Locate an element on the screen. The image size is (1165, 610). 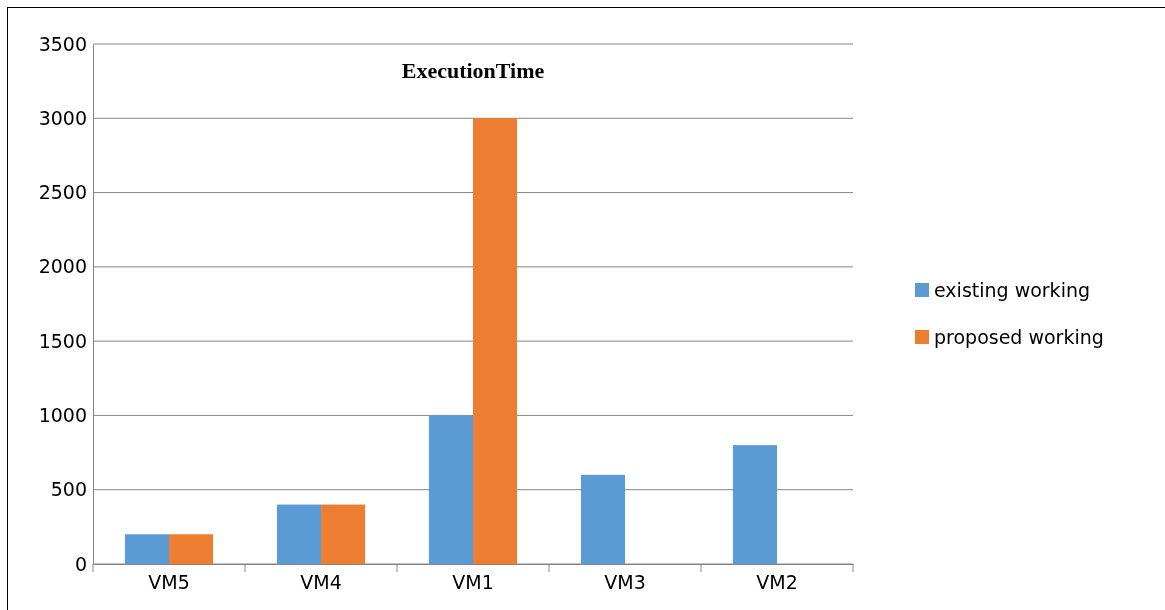
x-tick-label: VM2 is located at coordinates (777, 582).